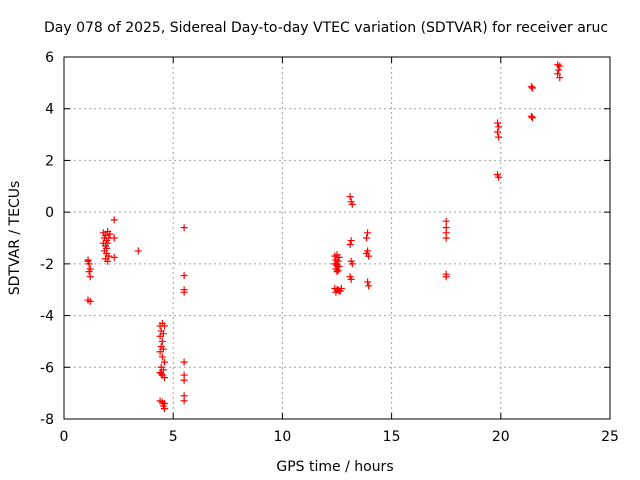 The width and height of the screenshot is (640, 480). What do you see at coordinates (501, 437) in the screenshot?
I see `x-tick-label: 20` at bounding box center [501, 437].